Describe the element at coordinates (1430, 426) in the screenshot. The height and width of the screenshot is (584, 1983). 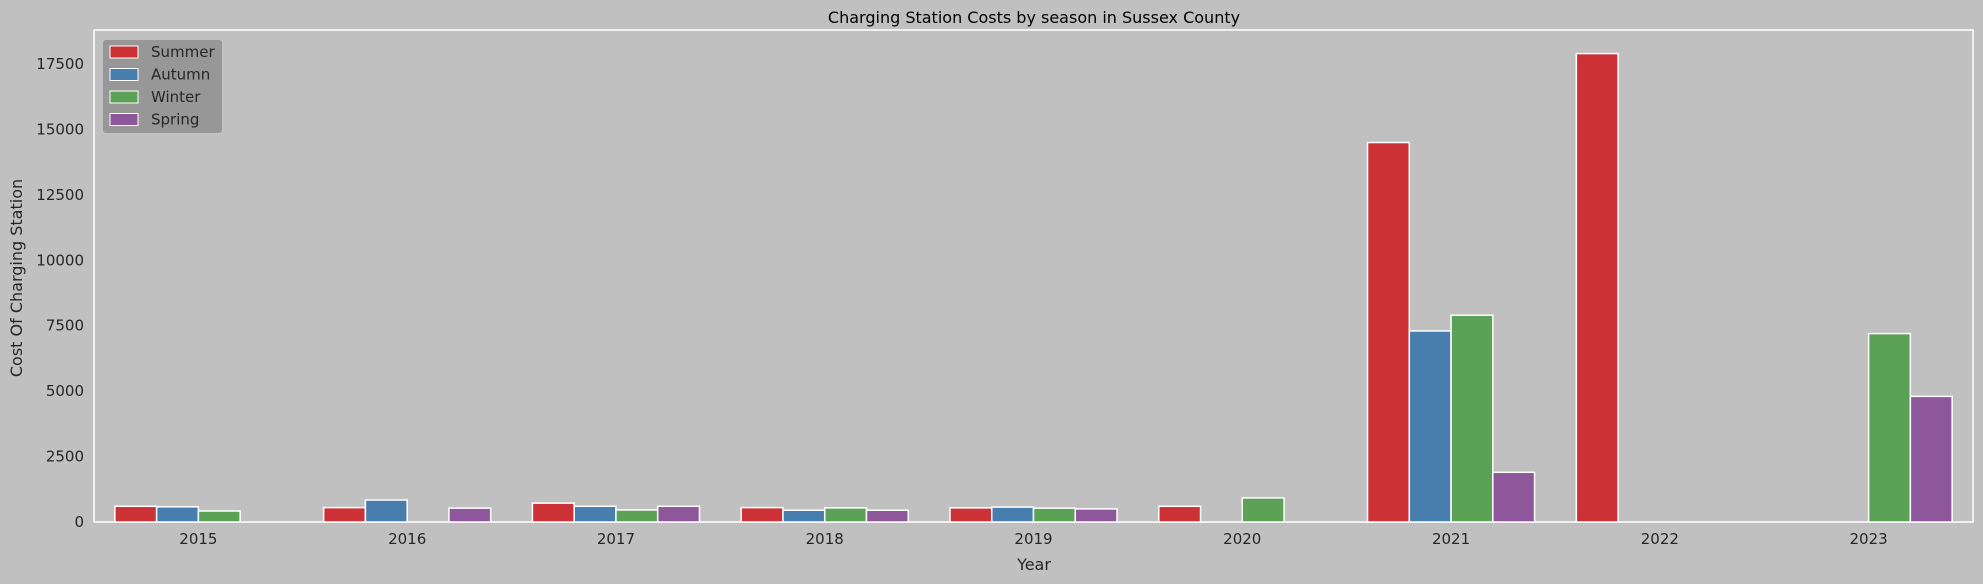
I see `bar-autumn-2021` at that location.